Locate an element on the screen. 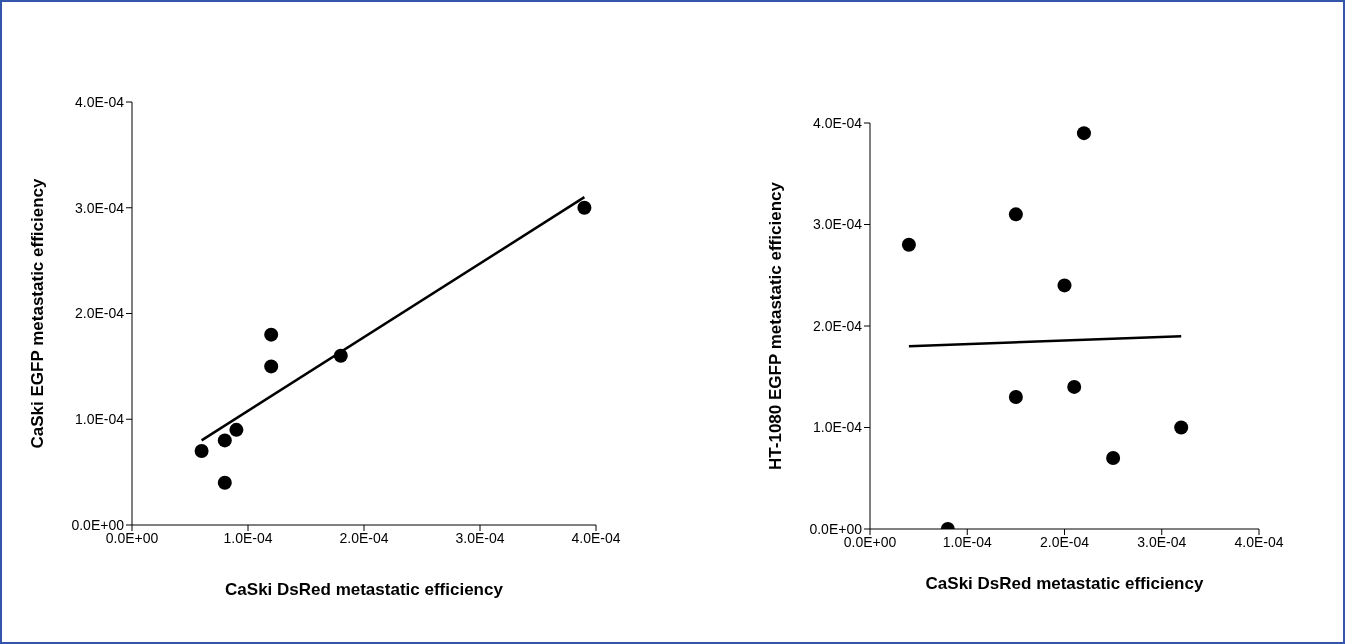  x-tick-label: 0.0E+00 is located at coordinates (870, 541).